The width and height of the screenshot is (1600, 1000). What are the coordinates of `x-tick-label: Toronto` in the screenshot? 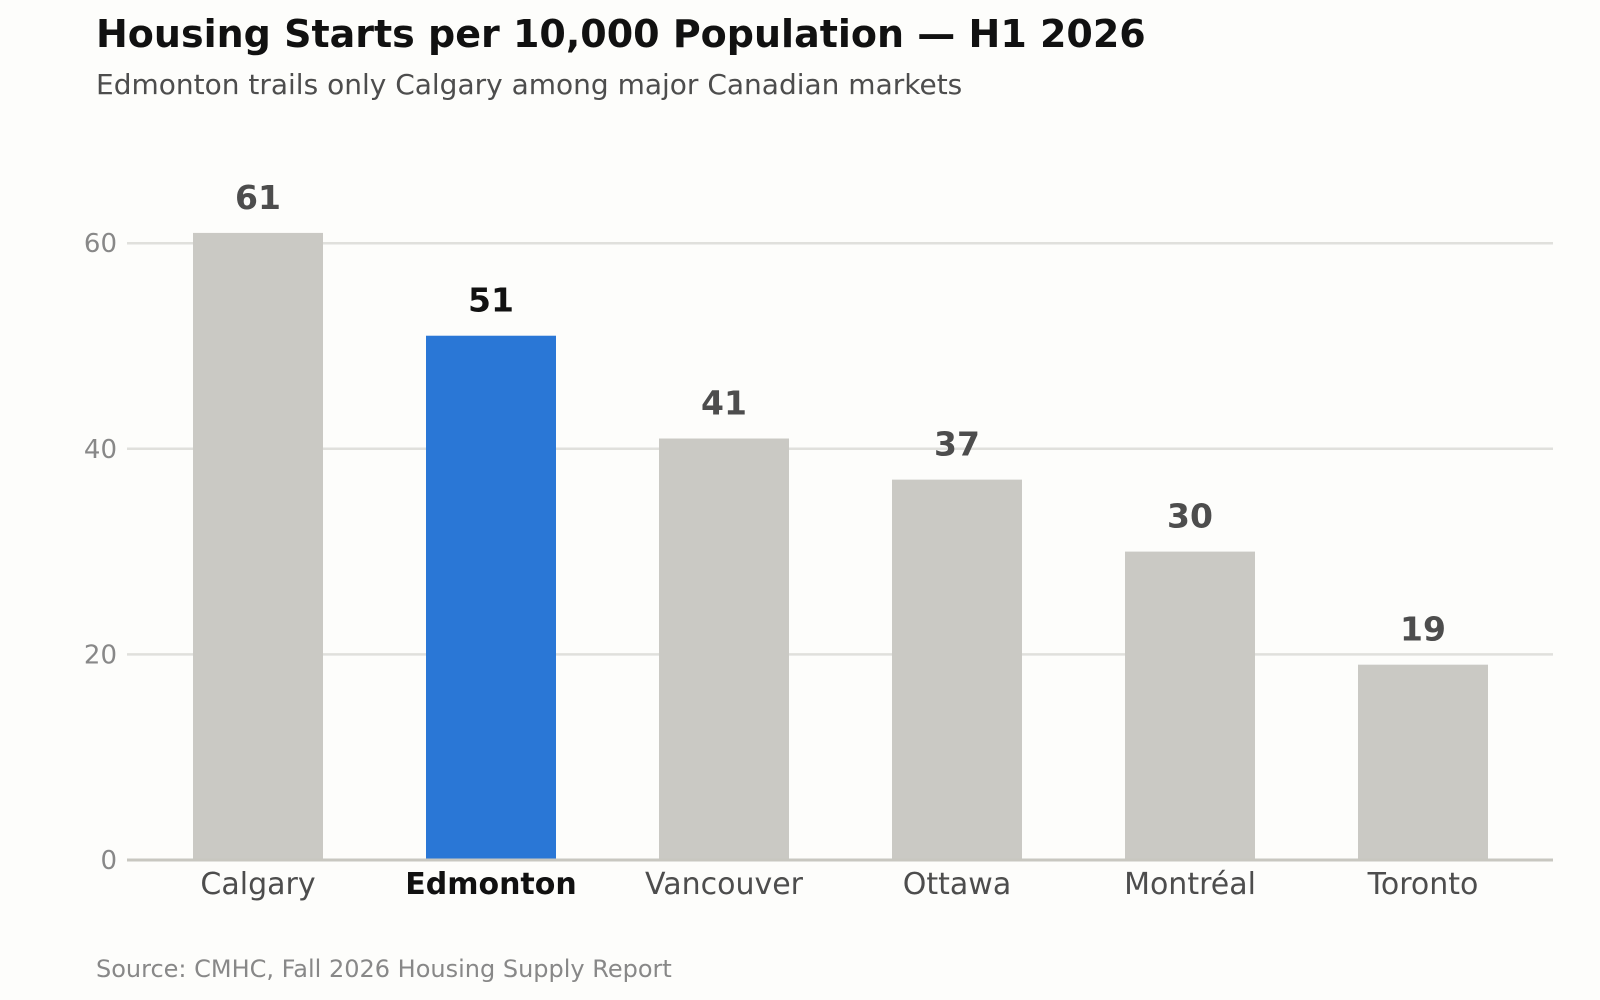 It's located at (1423, 884).